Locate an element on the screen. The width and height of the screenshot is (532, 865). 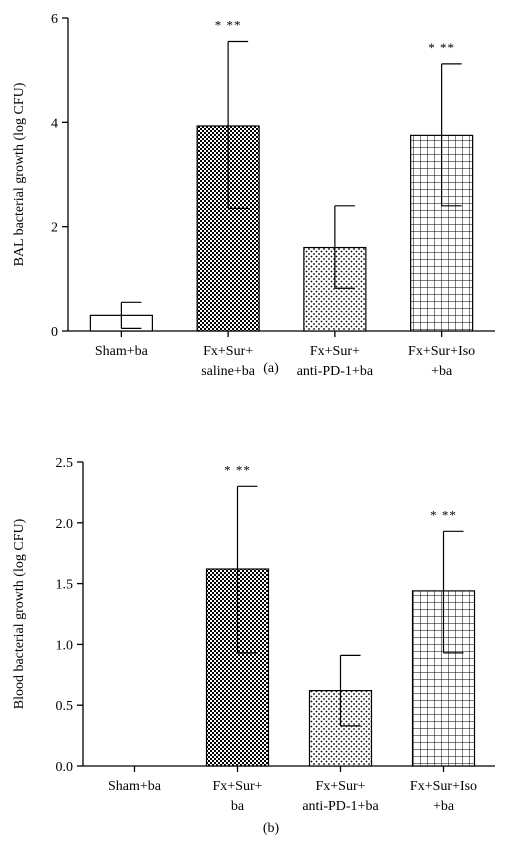
y-tick-label: 1.5 is located at coordinates (65, 585).